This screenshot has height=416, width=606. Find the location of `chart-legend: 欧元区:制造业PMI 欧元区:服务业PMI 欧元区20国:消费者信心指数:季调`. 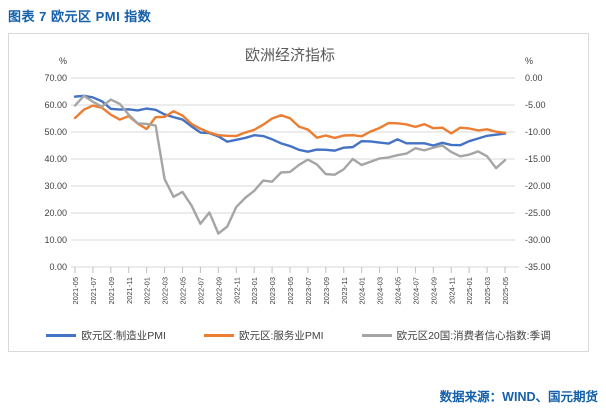

chart-legend: 欧元区:制造业PMI 欧元区:服务业PMI 欧元区20国:消费者信心指数:季调 is located at coordinates (298, 335).